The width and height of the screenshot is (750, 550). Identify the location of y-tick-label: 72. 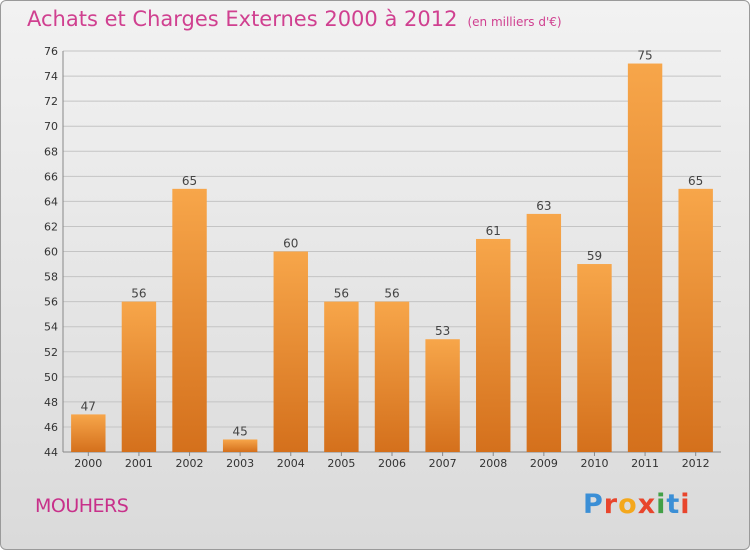
(51, 101).